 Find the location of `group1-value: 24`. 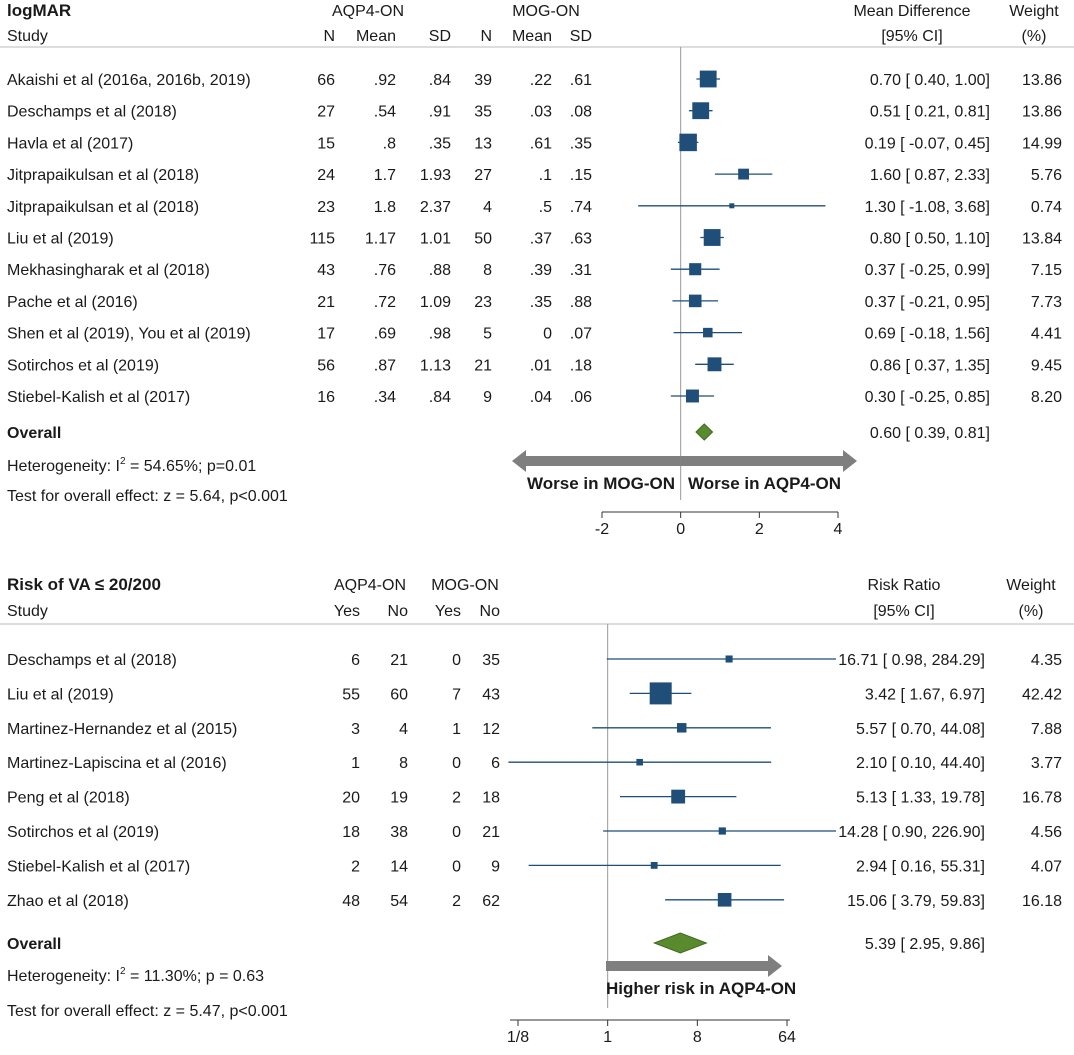

group1-value: 24 is located at coordinates (326, 175).